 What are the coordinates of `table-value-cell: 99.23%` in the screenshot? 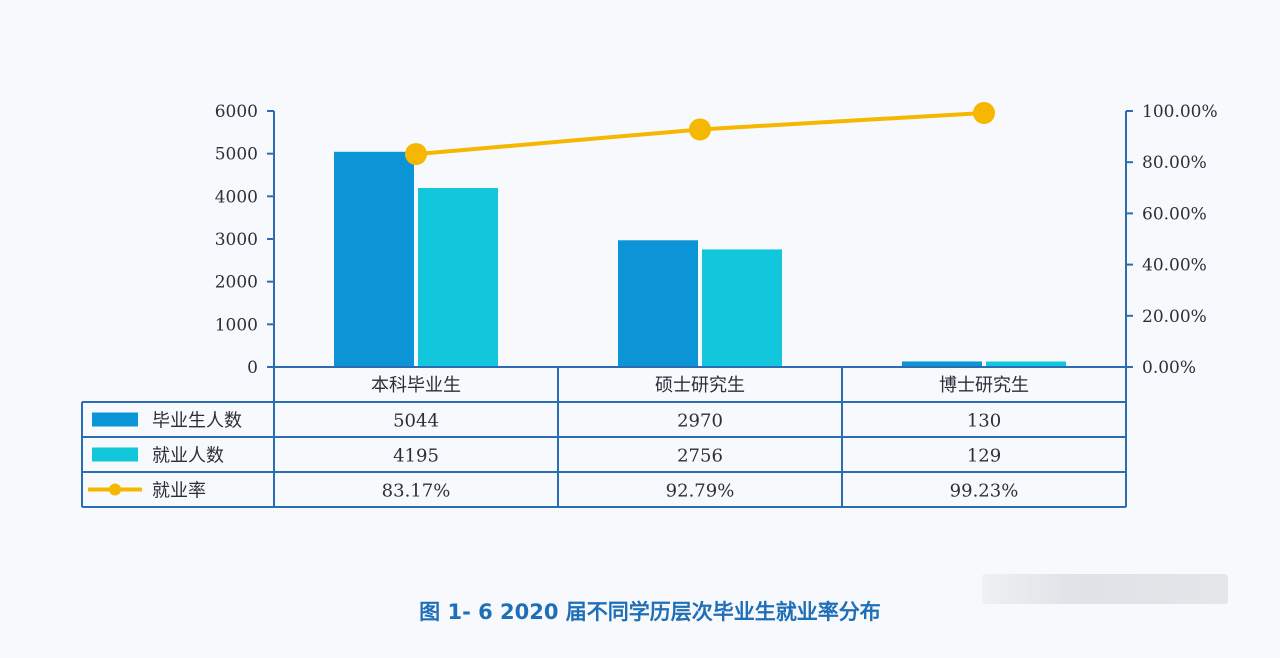 It's located at (984, 491).